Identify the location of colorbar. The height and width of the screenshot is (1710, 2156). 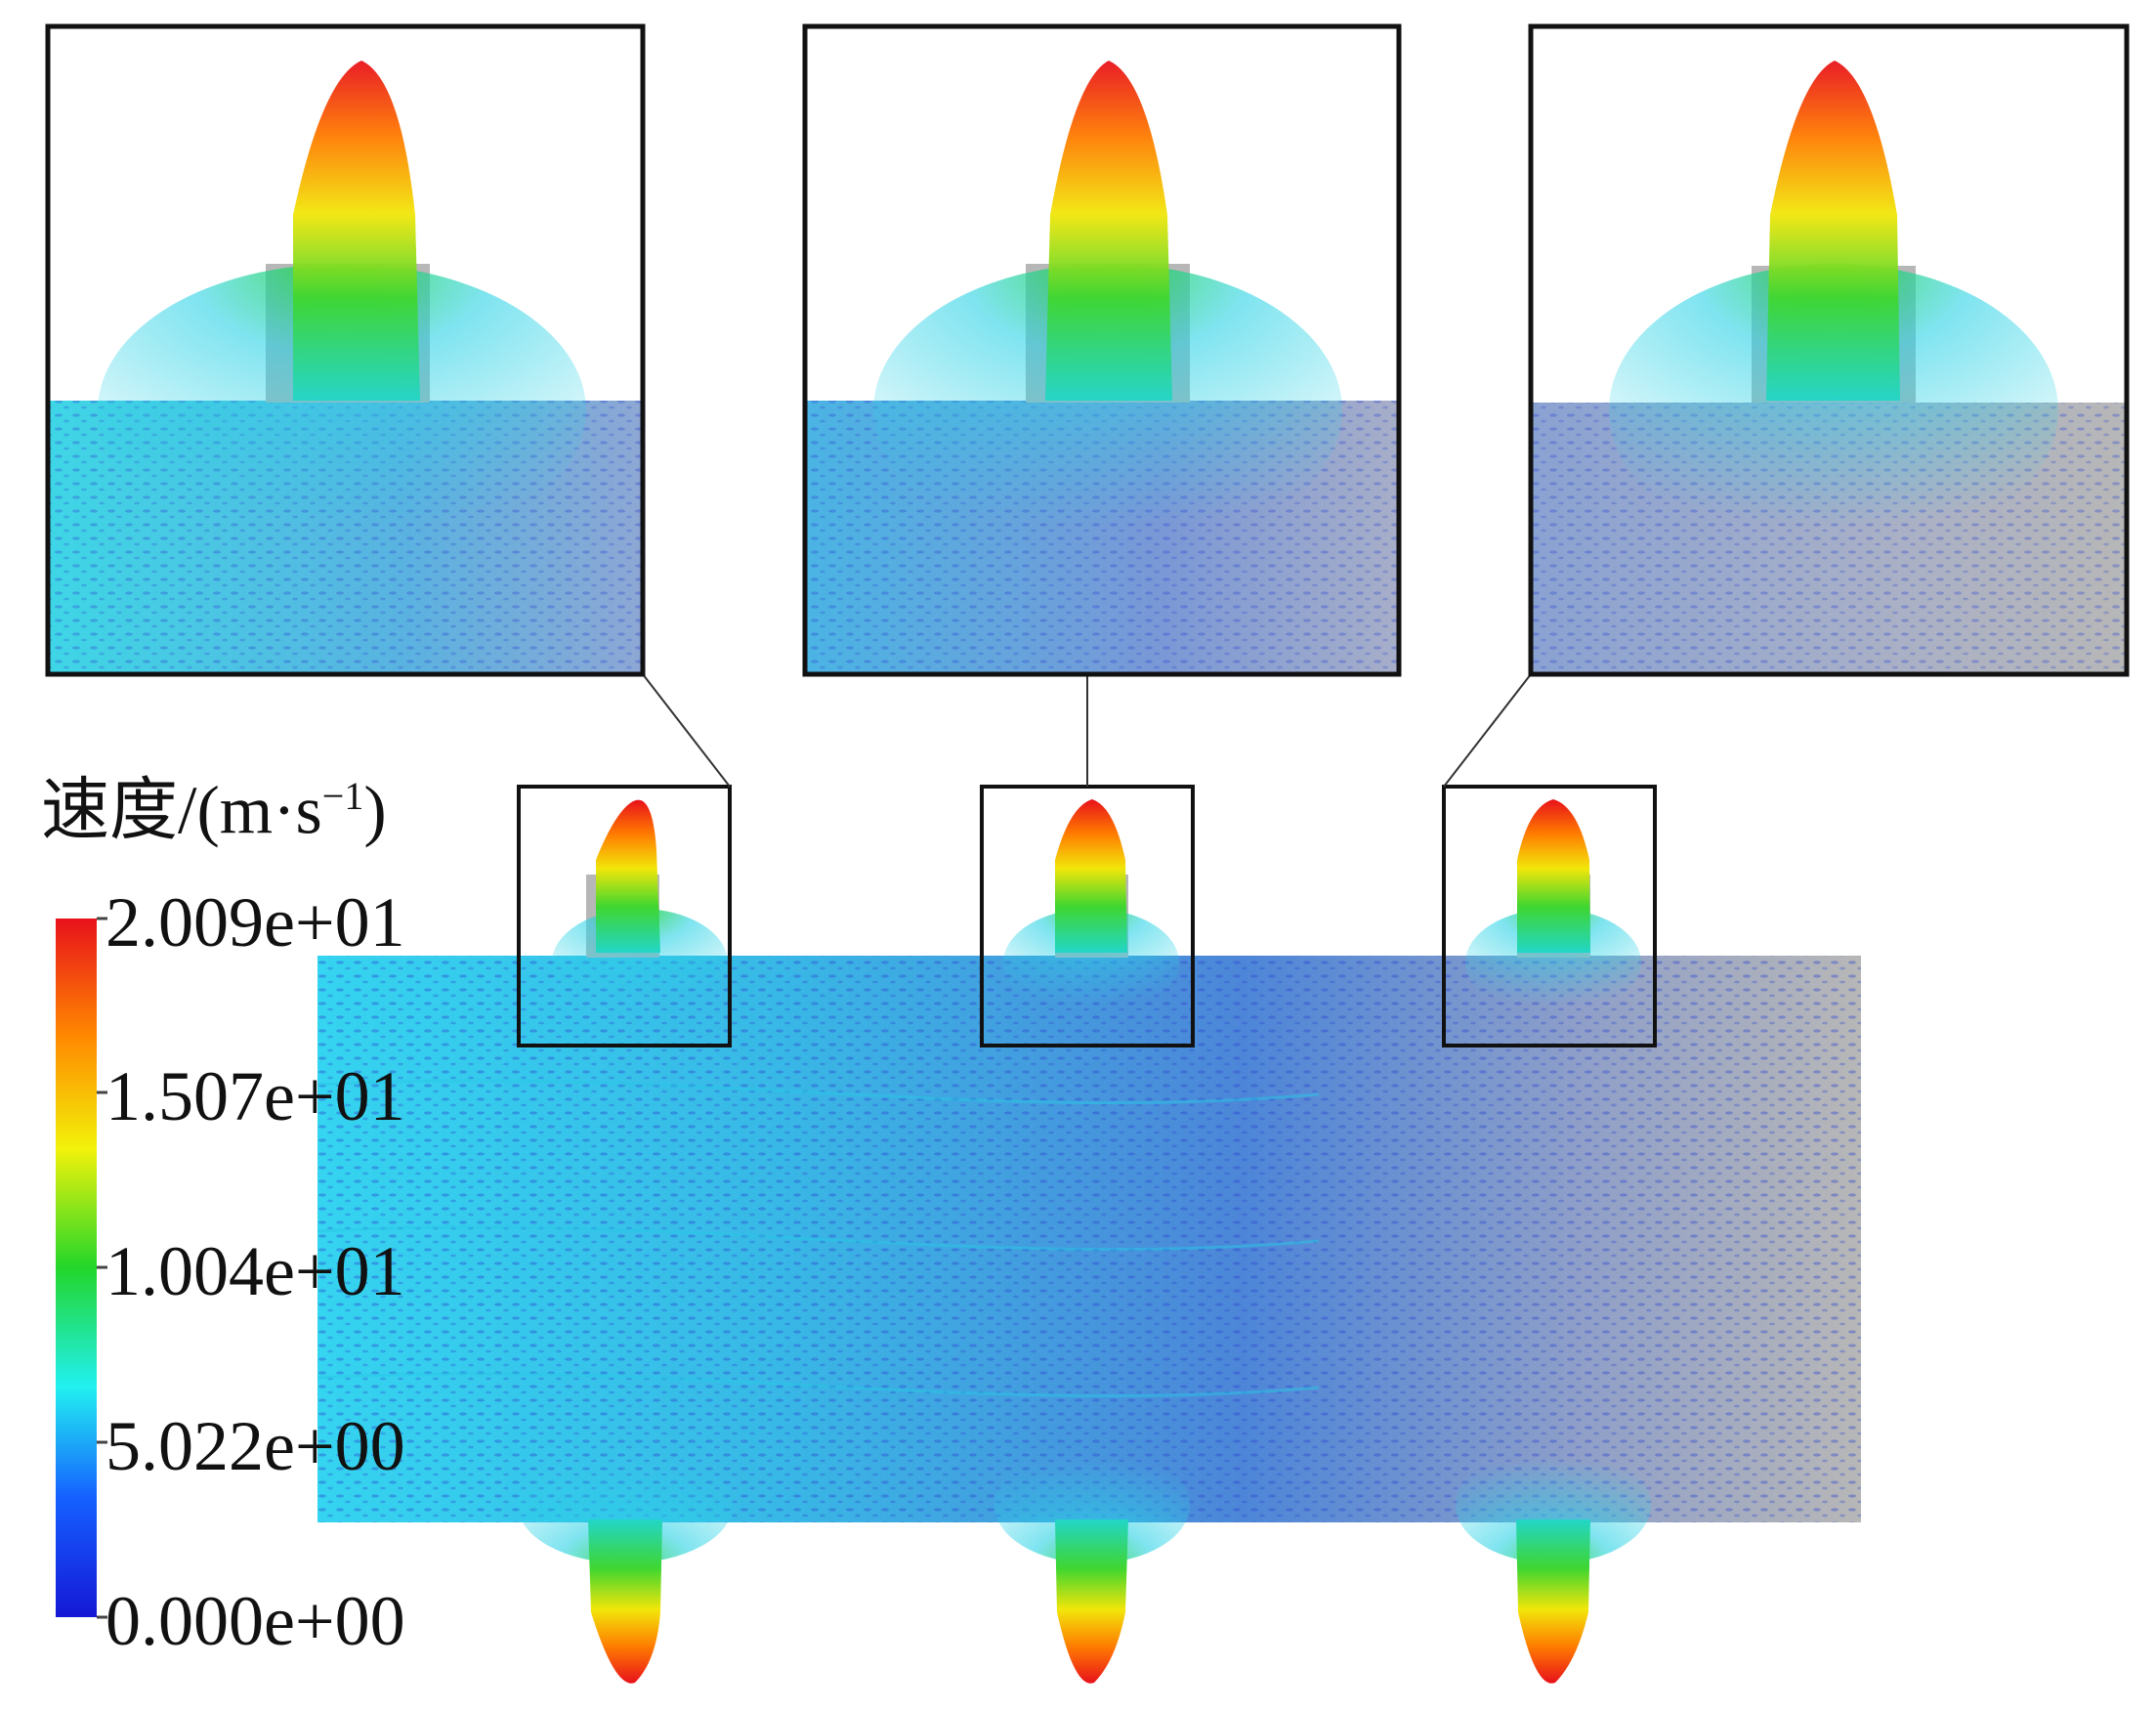
(77, 1268).